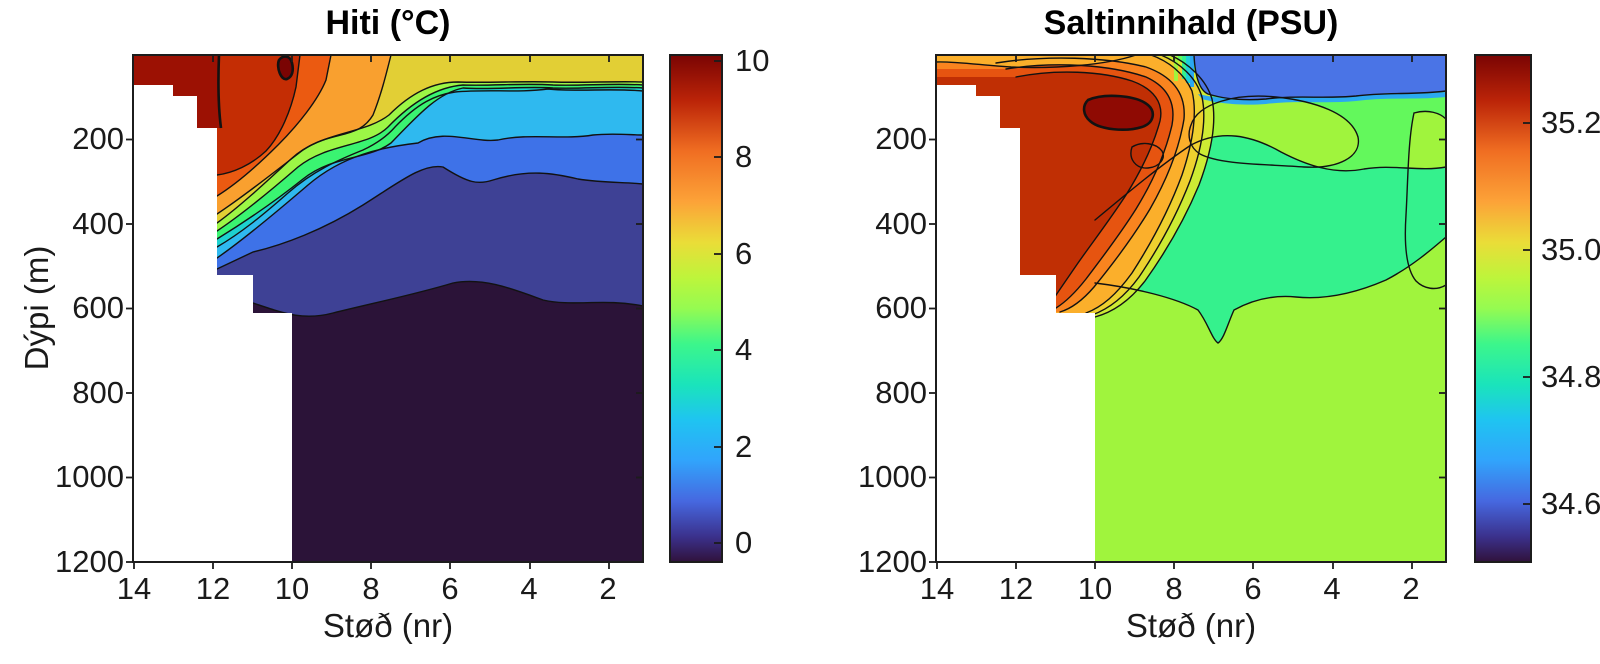 Image resolution: width=1600 pixels, height=664 pixels. What do you see at coordinates (1570, 503) in the screenshot?
I see `right-colorbar-tick-label: 34.6` at bounding box center [1570, 503].